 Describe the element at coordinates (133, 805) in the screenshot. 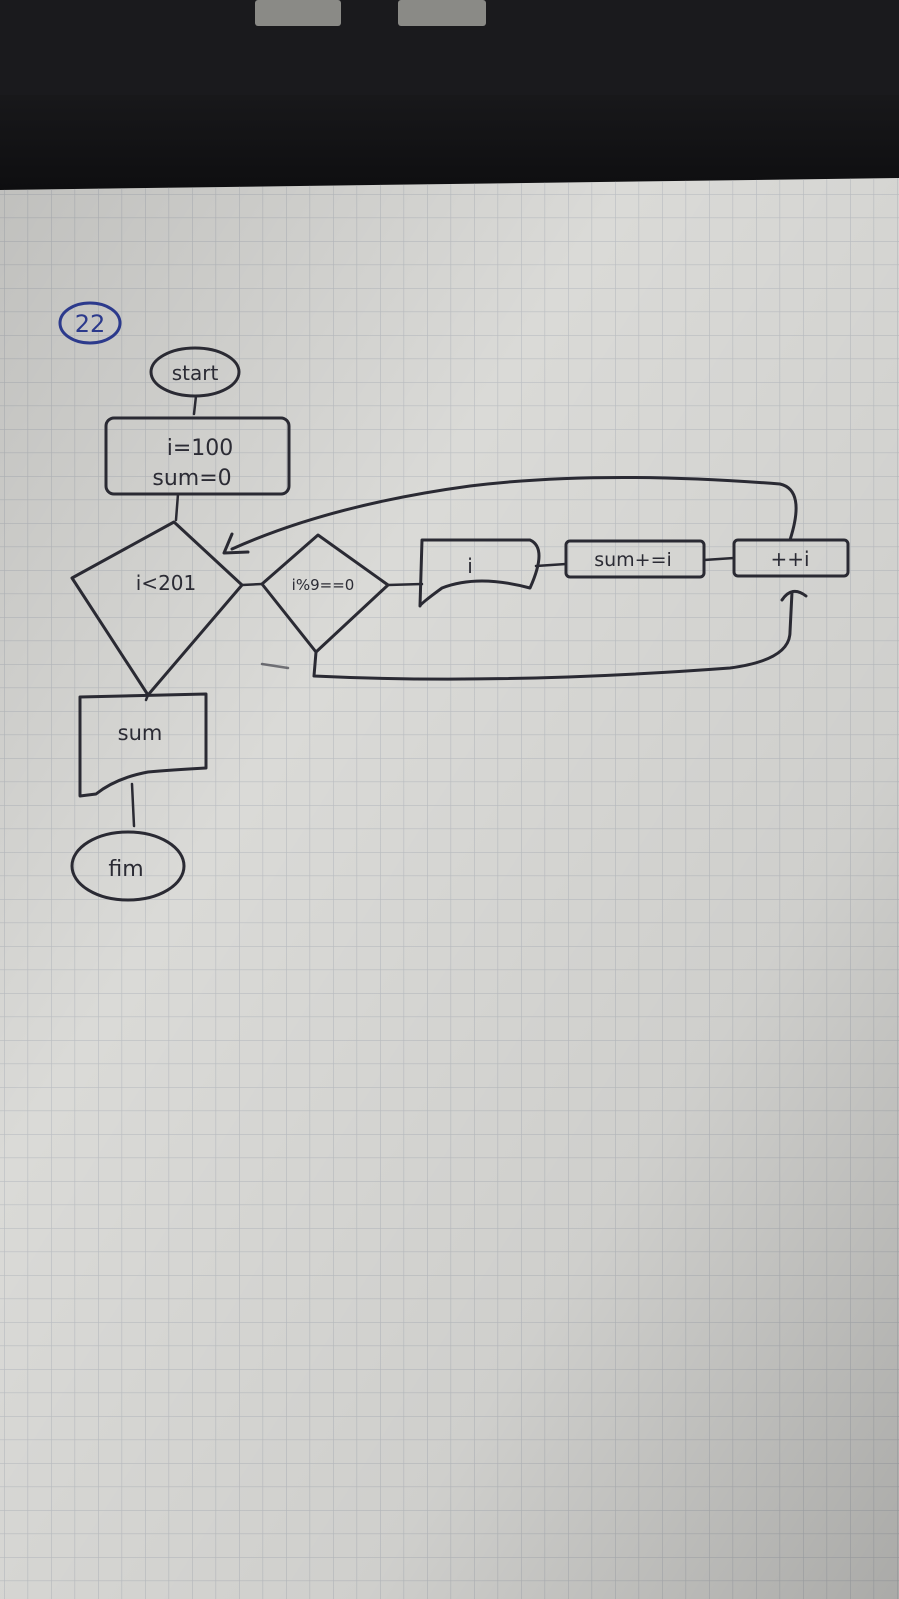

I see `edge-sum-end` at that location.